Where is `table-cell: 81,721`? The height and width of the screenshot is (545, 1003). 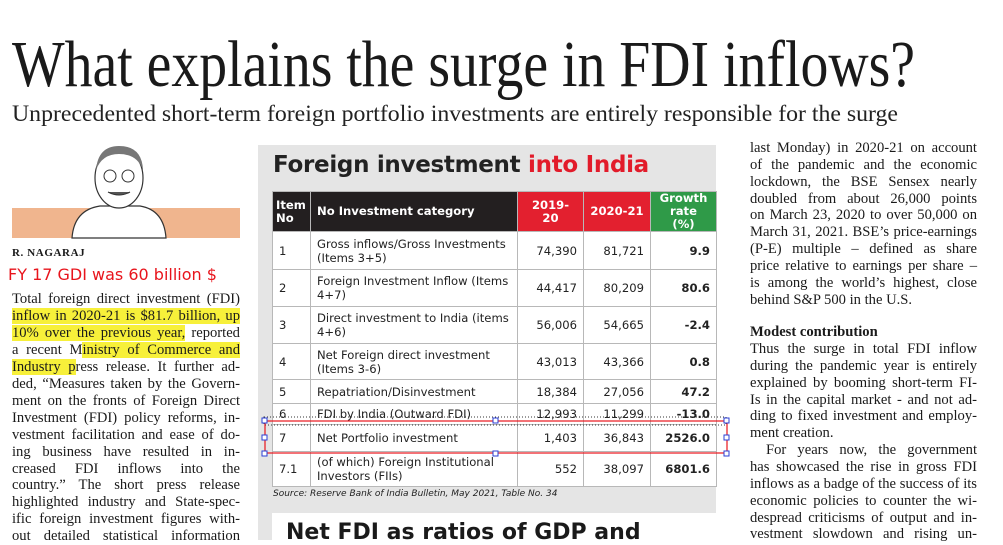 table-cell: 81,721 is located at coordinates (617, 250).